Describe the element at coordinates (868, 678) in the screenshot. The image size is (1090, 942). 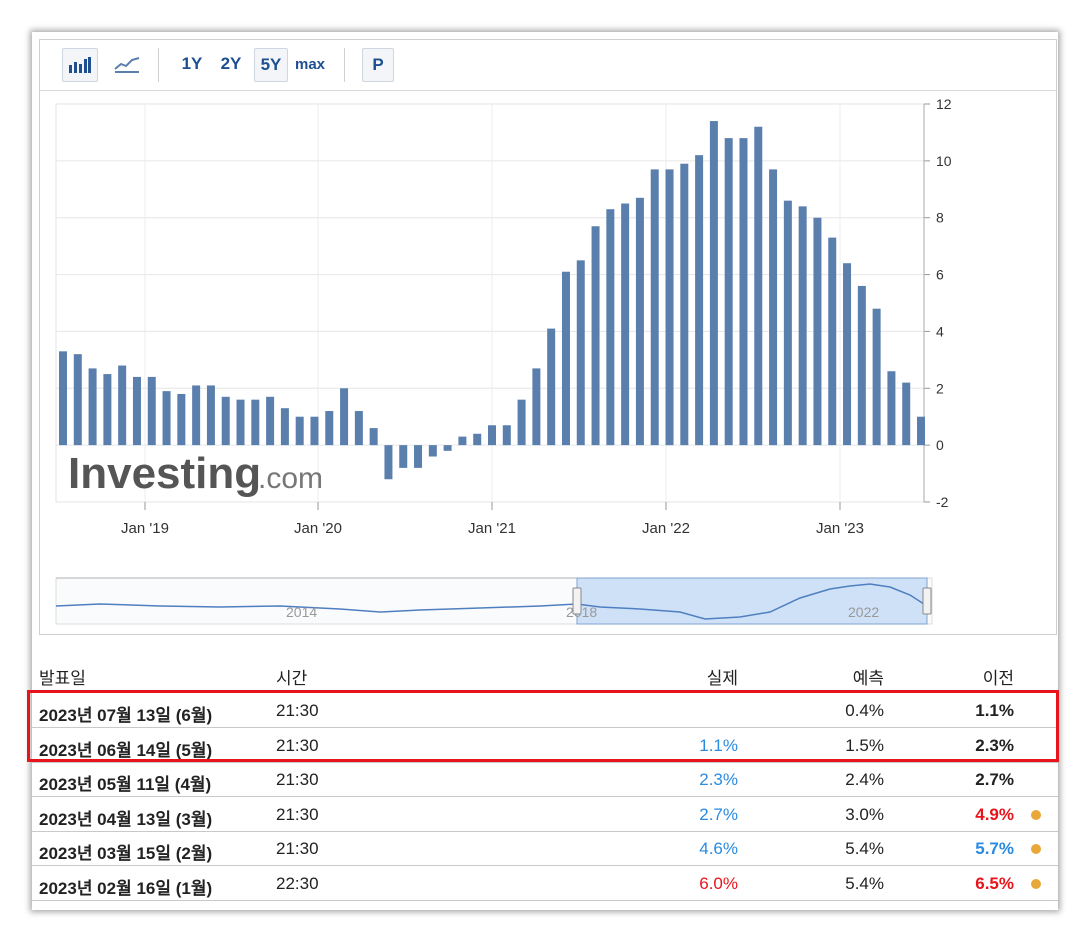
I see `header-forecast: 예측` at that location.